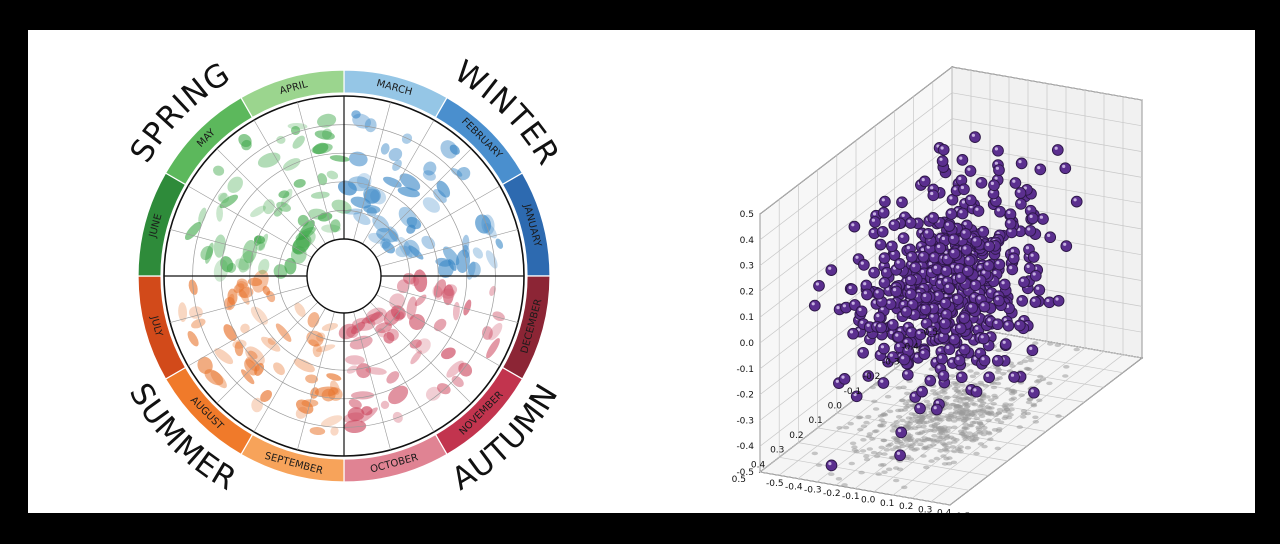  What do you see at coordinates (1047, 161) in the screenshot?
I see `grid-line` at bounding box center [1047, 161].